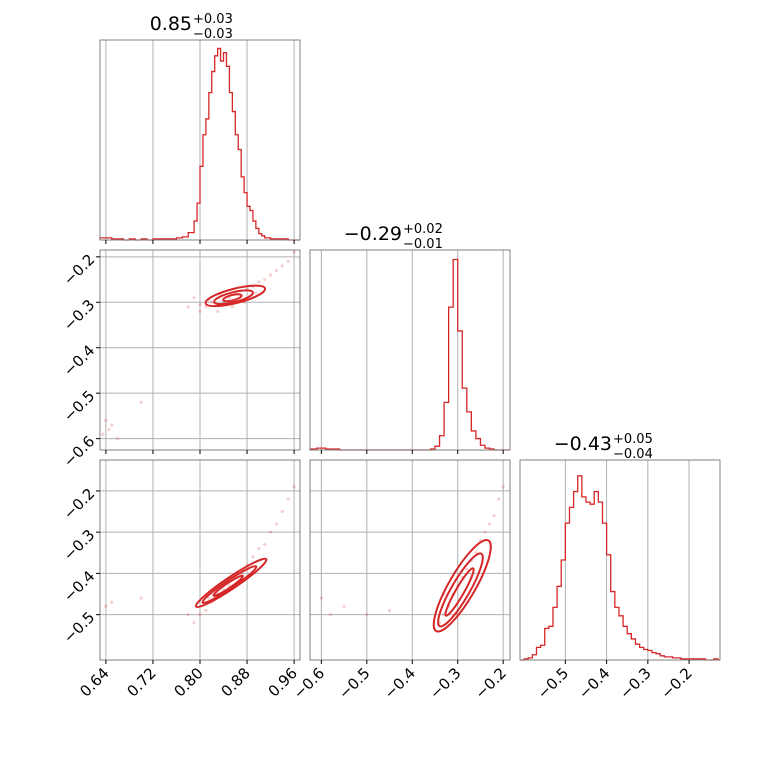 The image size is (760, 760). I want to click on title-value: −0.43, so click(583, 444).